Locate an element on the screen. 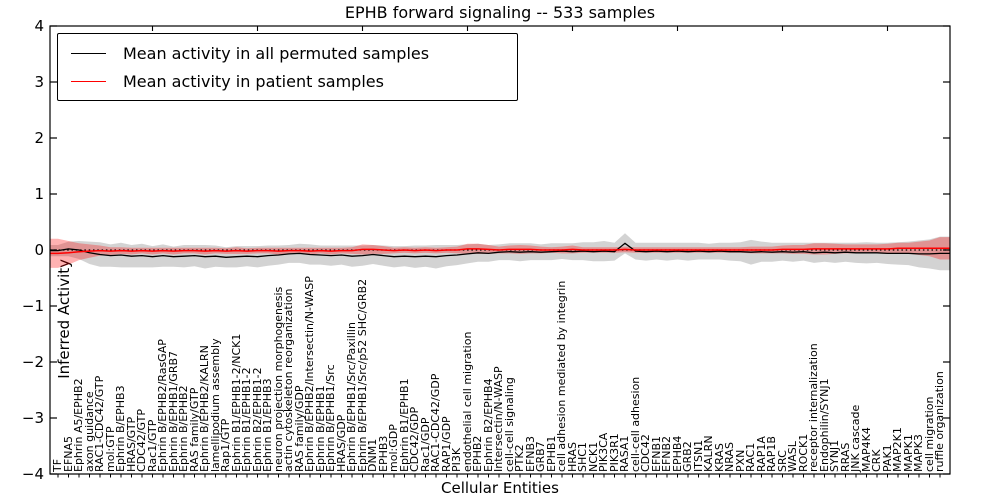 The image size is (1000, 500). legend-line-patient-icon is located at coordinates (88, 81).